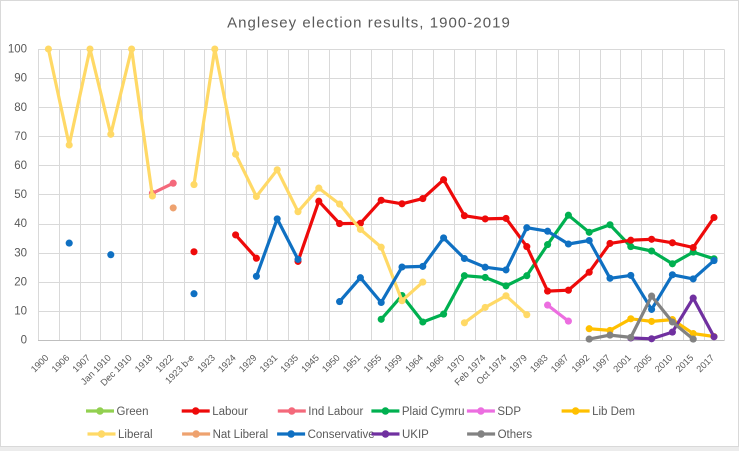  Describe the element at coordinates (433, 412) in the screenshot. I see `svg-text: Plaid Cymru` at that location.